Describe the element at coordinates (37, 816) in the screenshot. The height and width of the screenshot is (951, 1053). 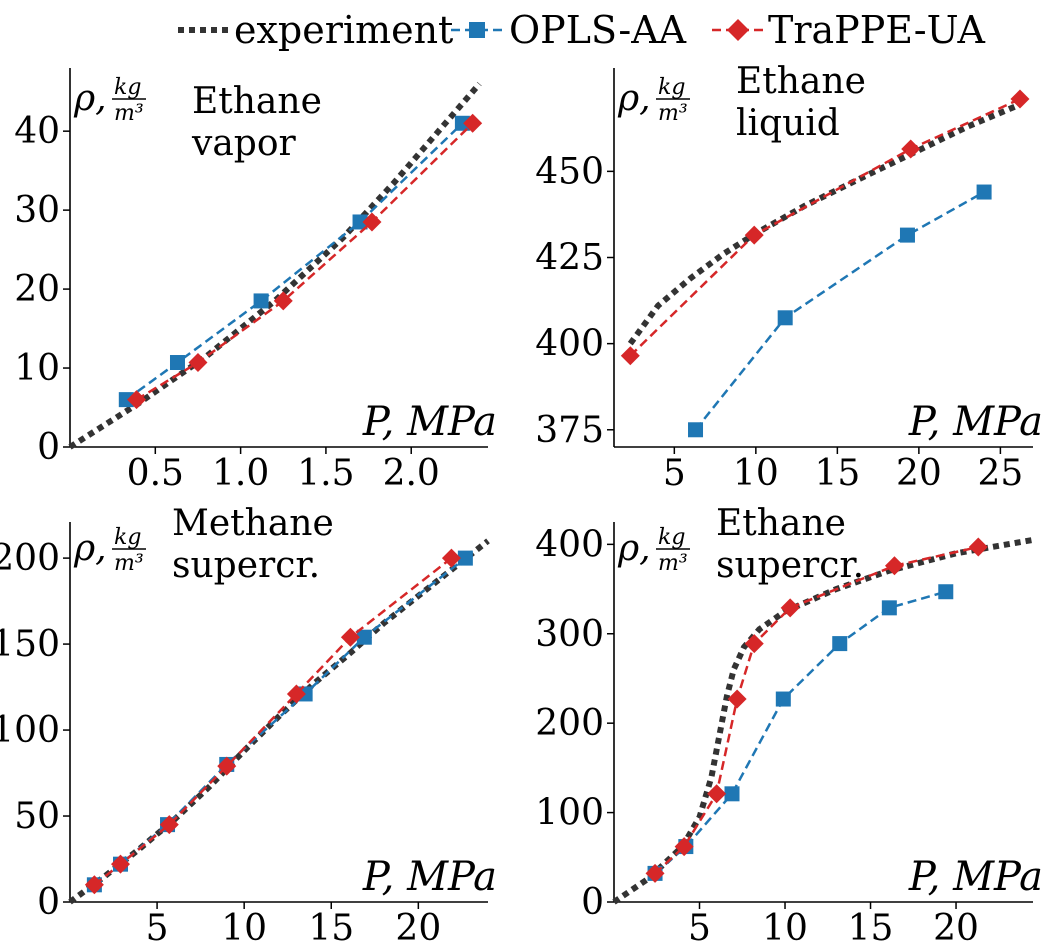
I see `y-tick-label: 50` at that location.